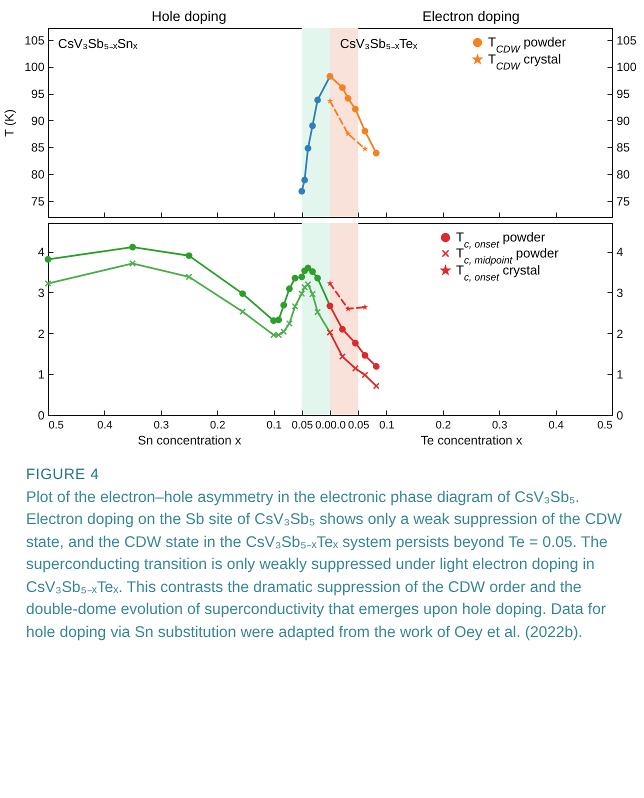 The height and width of the screenshot is (798, 644). Describe the element at coordinates (98, 43) in the screenshot. I see `annotation: CsV₃Sb₅₋ₓSnₓ` at that location.